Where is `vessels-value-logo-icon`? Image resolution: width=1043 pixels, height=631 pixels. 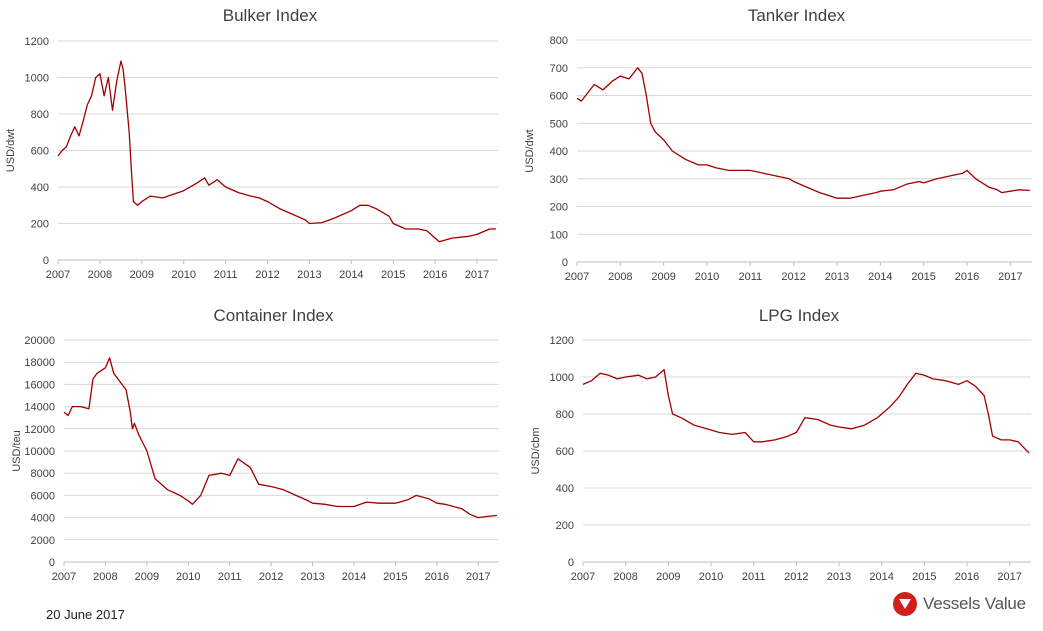
vessels-value-logo-icon is located at coordinates (905, 604).